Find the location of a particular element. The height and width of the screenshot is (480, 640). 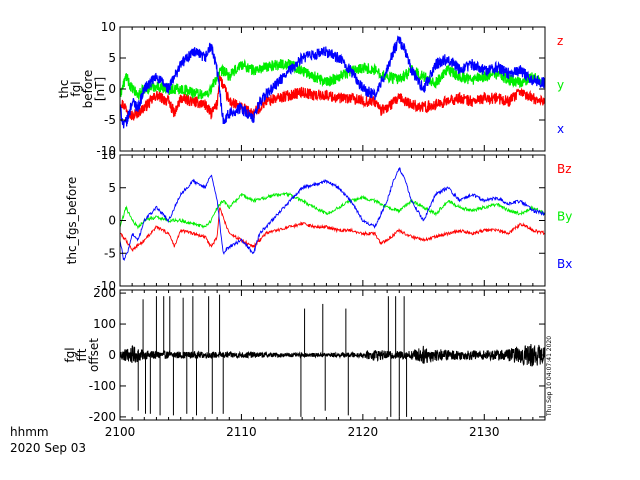

y-axis-label: thc_fgs_before is located at coordinates (72, 221).